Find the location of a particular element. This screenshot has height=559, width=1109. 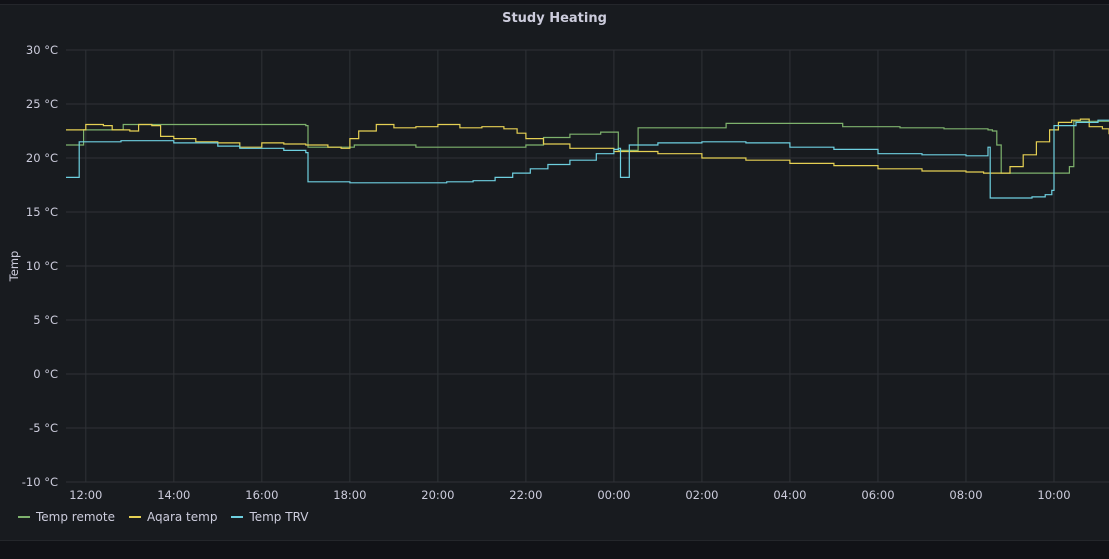

x-tick-label: 02:00 is located at coordinates (701, 495).